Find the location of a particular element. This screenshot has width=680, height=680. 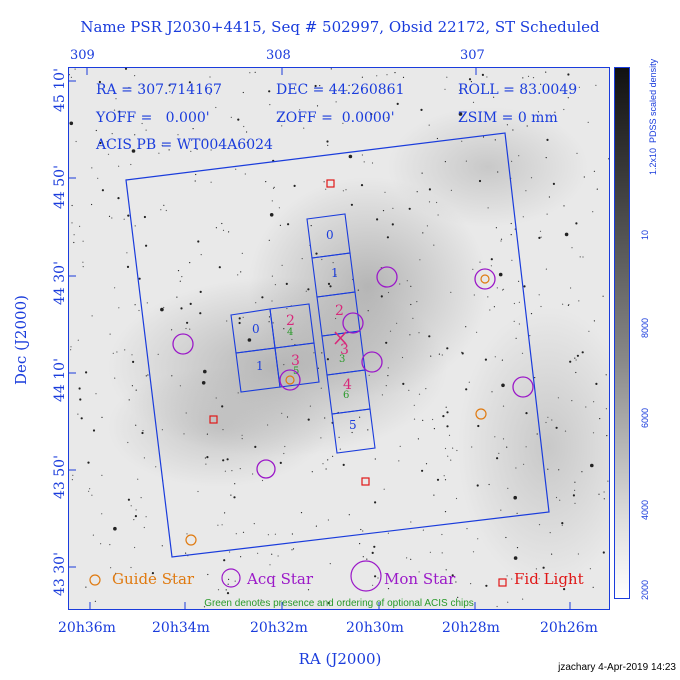

acq-star-icon is located at coordinates (231, 578).